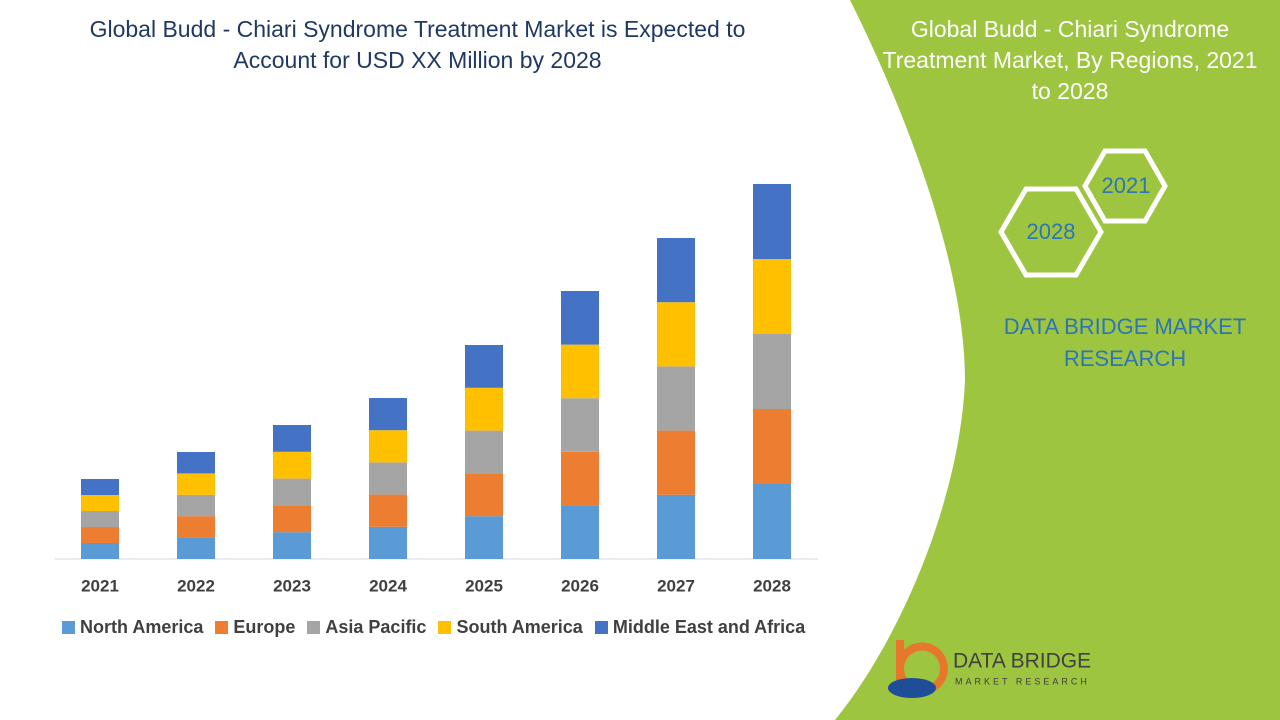 The image size is (1280, 720). I want to click on hexagon-label: 2028, so click(1051, 231).